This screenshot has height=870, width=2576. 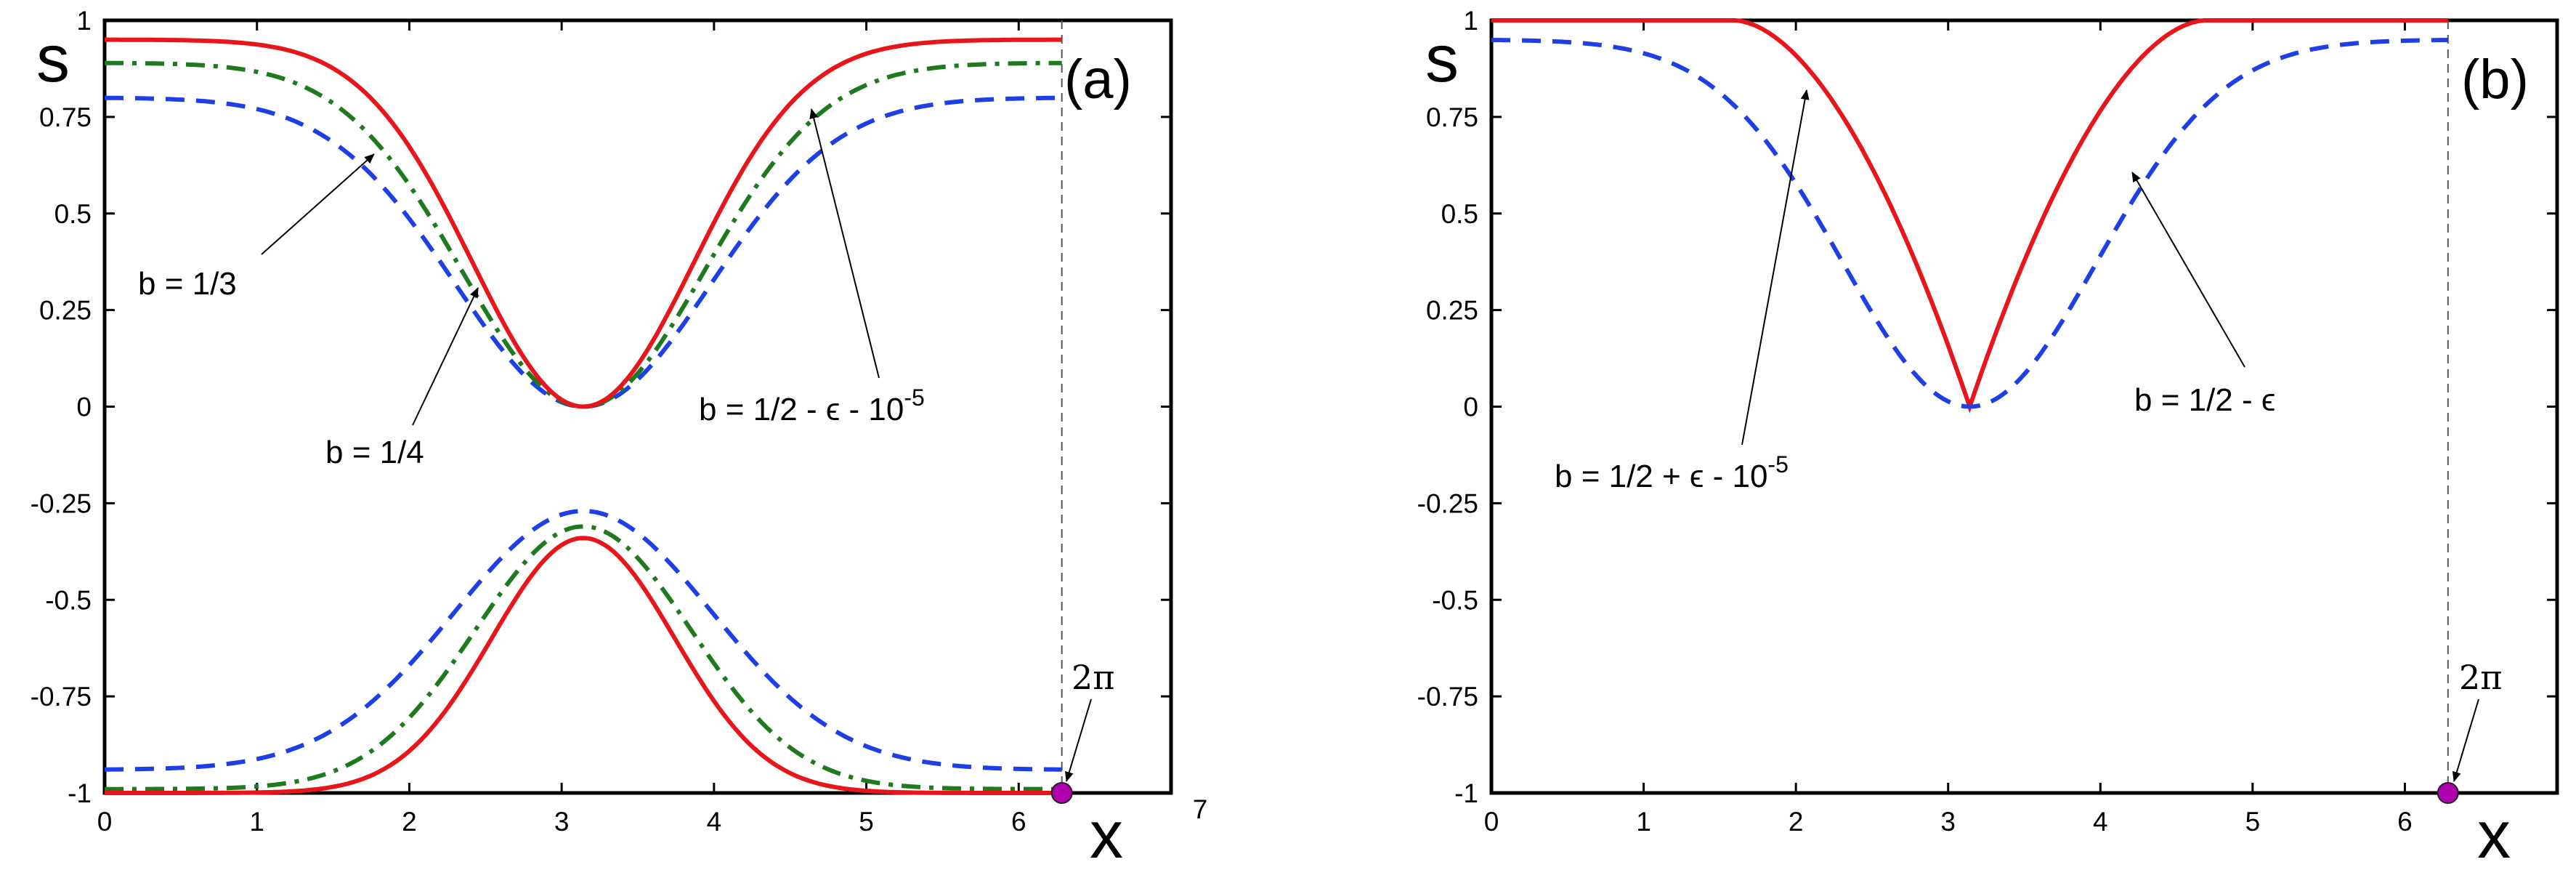 I want to click on panel-a-label: (a), so click(x=1098, y=79).